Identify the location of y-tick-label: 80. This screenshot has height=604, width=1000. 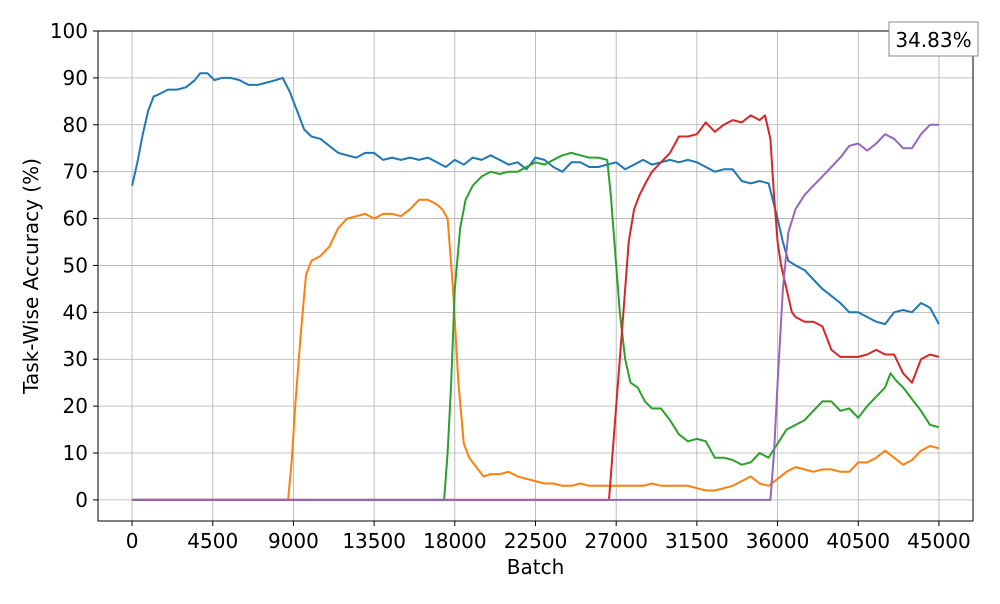
(75, 125).